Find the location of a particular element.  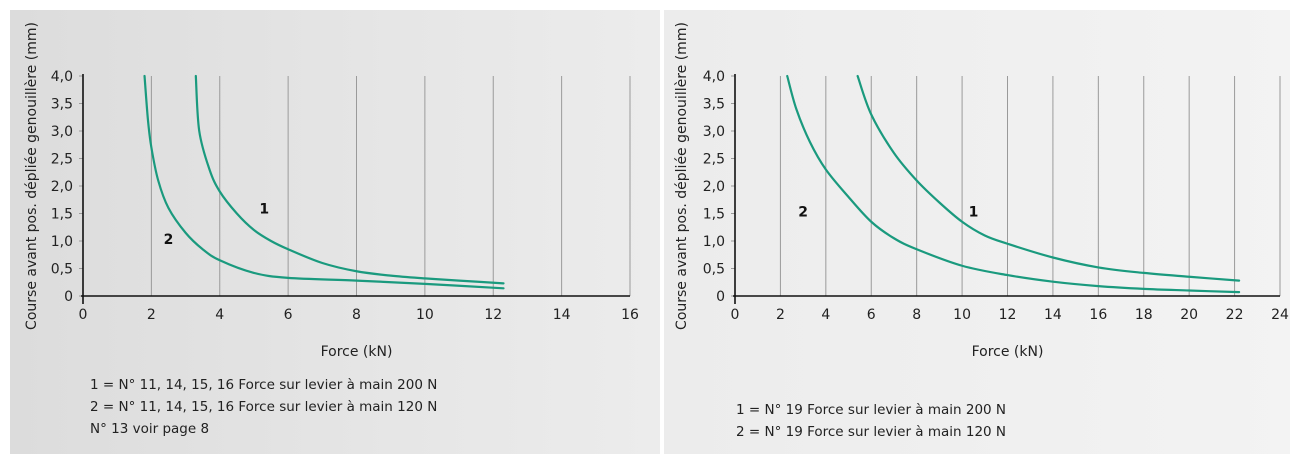

legend-item-2: 2 = N° 19 Force sur levier à main 120 N is located at coordinates (871, 432).